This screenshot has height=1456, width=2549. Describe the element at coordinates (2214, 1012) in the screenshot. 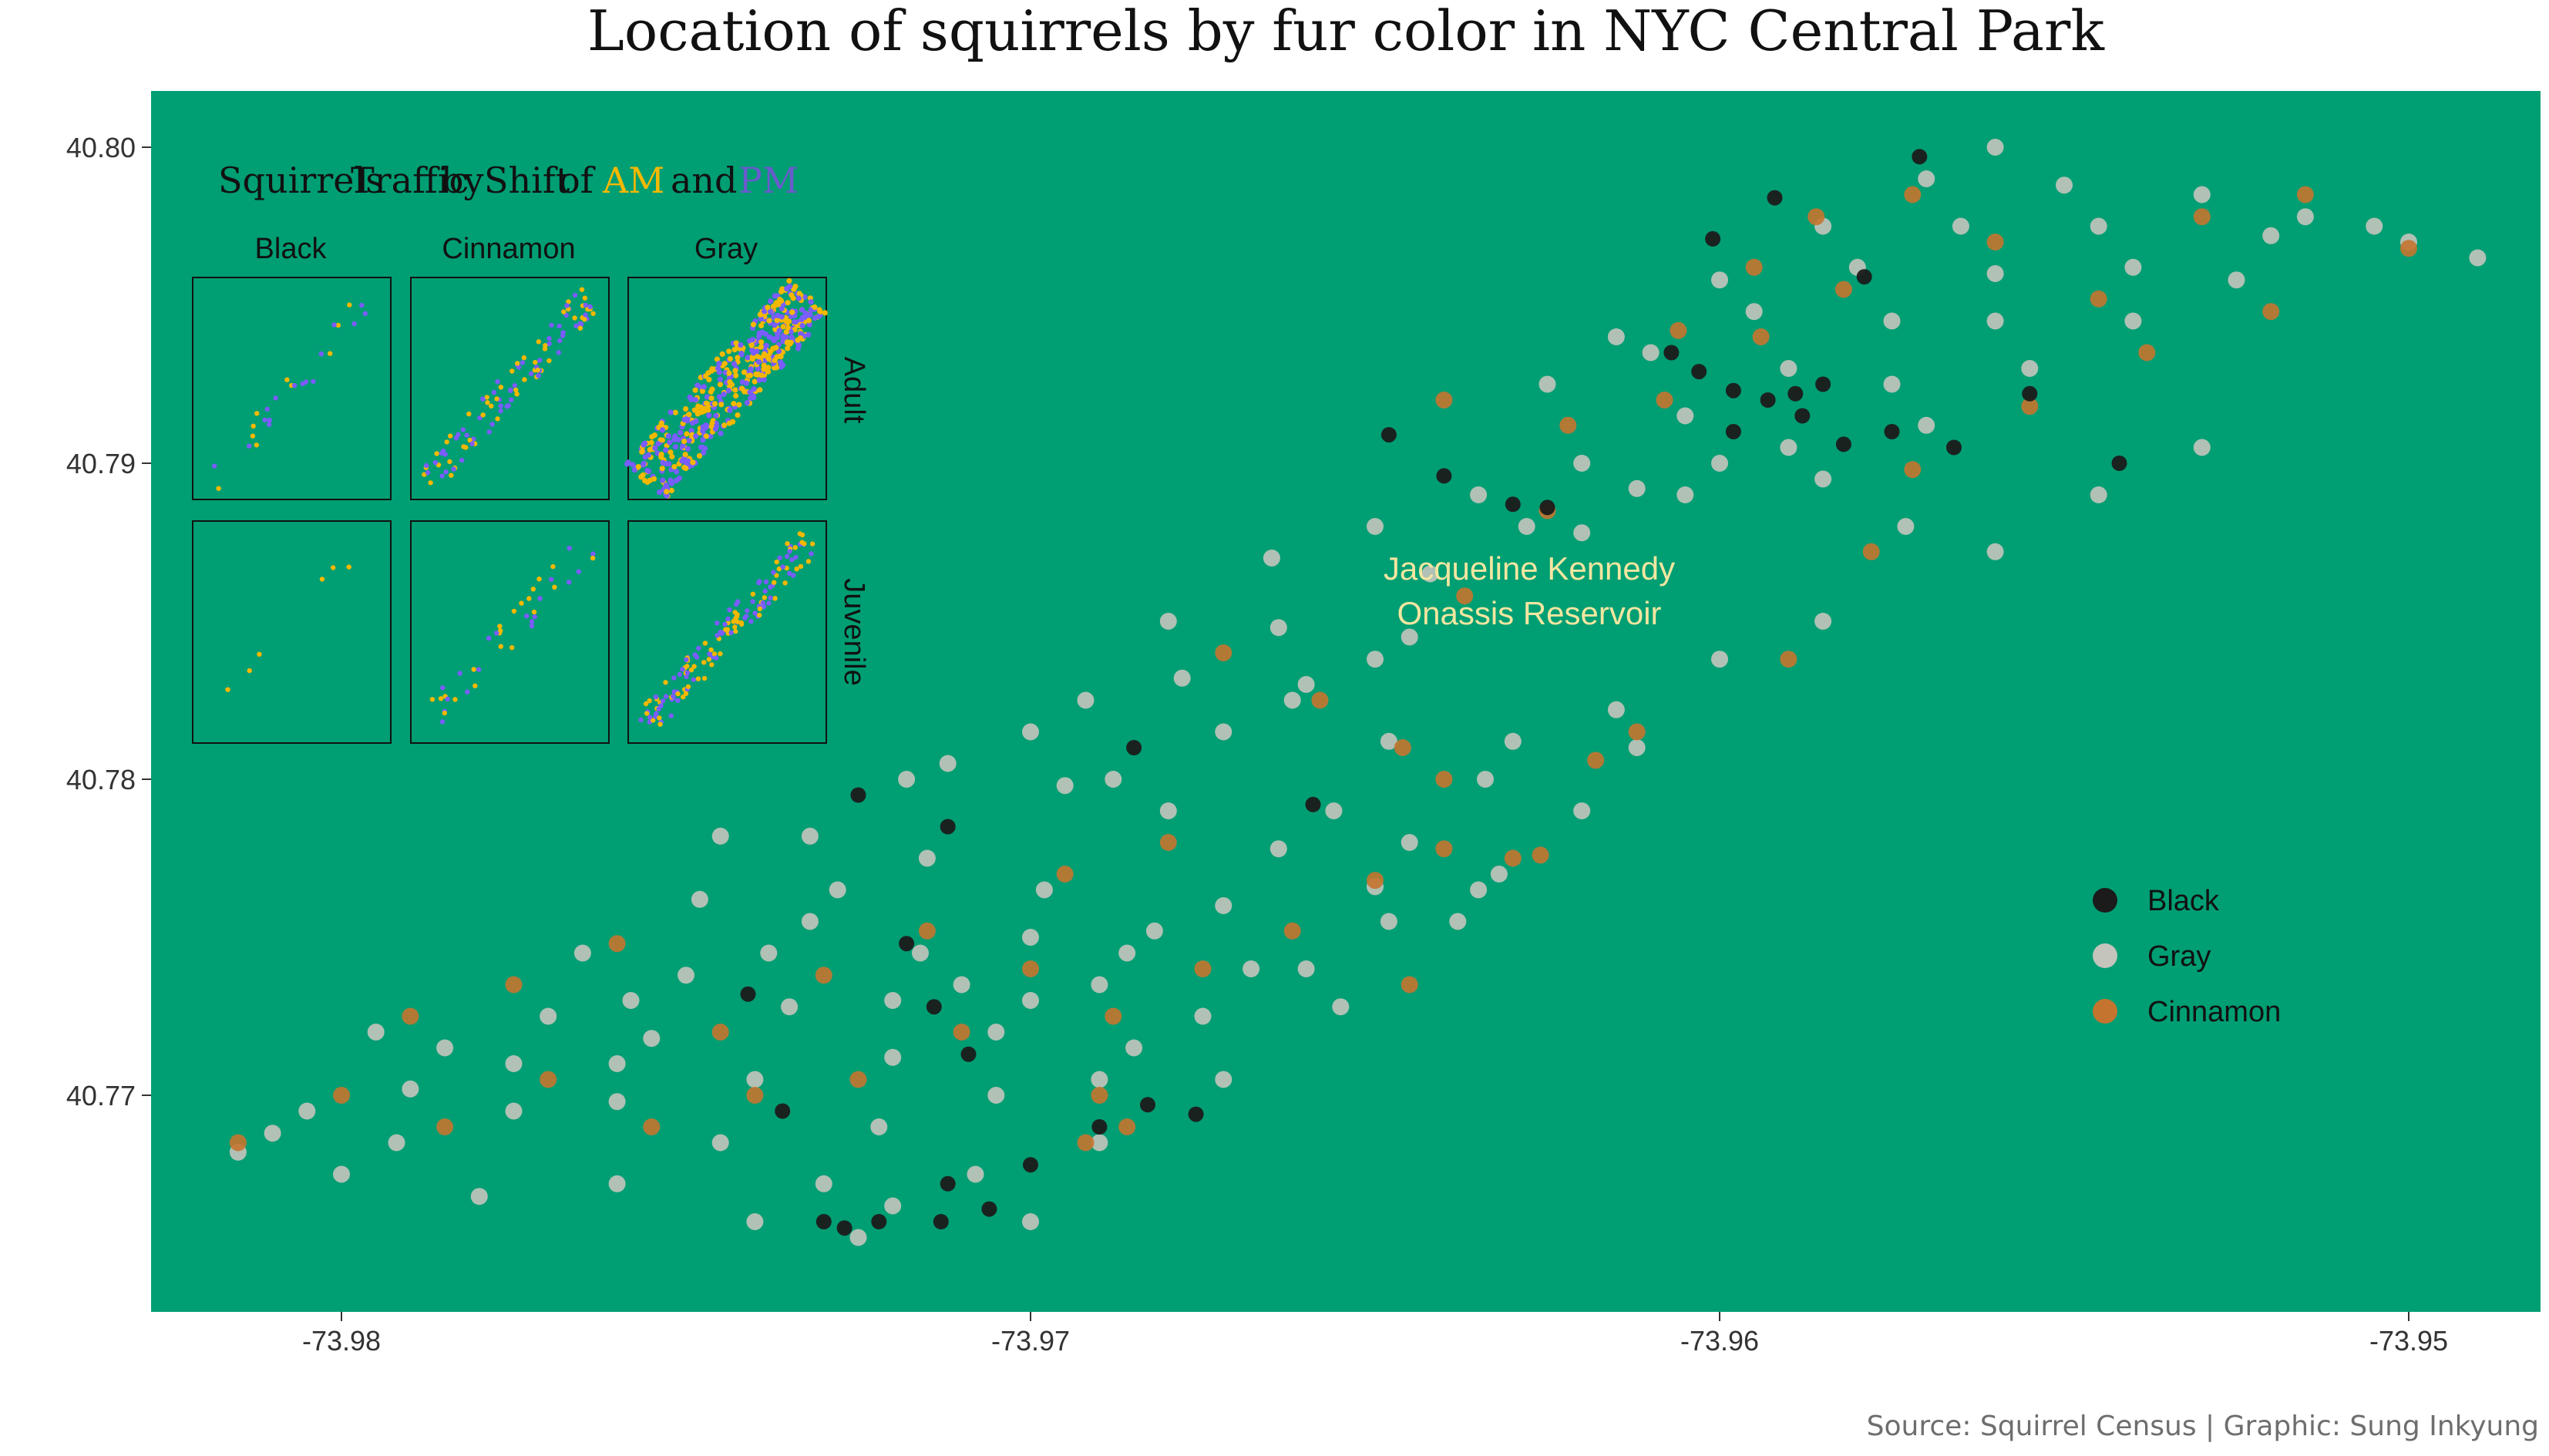

I see `legend-label-cinnamon: Cinnamon` at that location.